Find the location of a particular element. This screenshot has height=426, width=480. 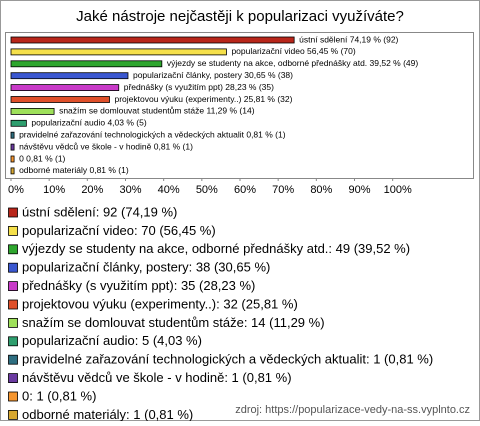

x-tick-label: 30% is located at coordinates (130, 190).